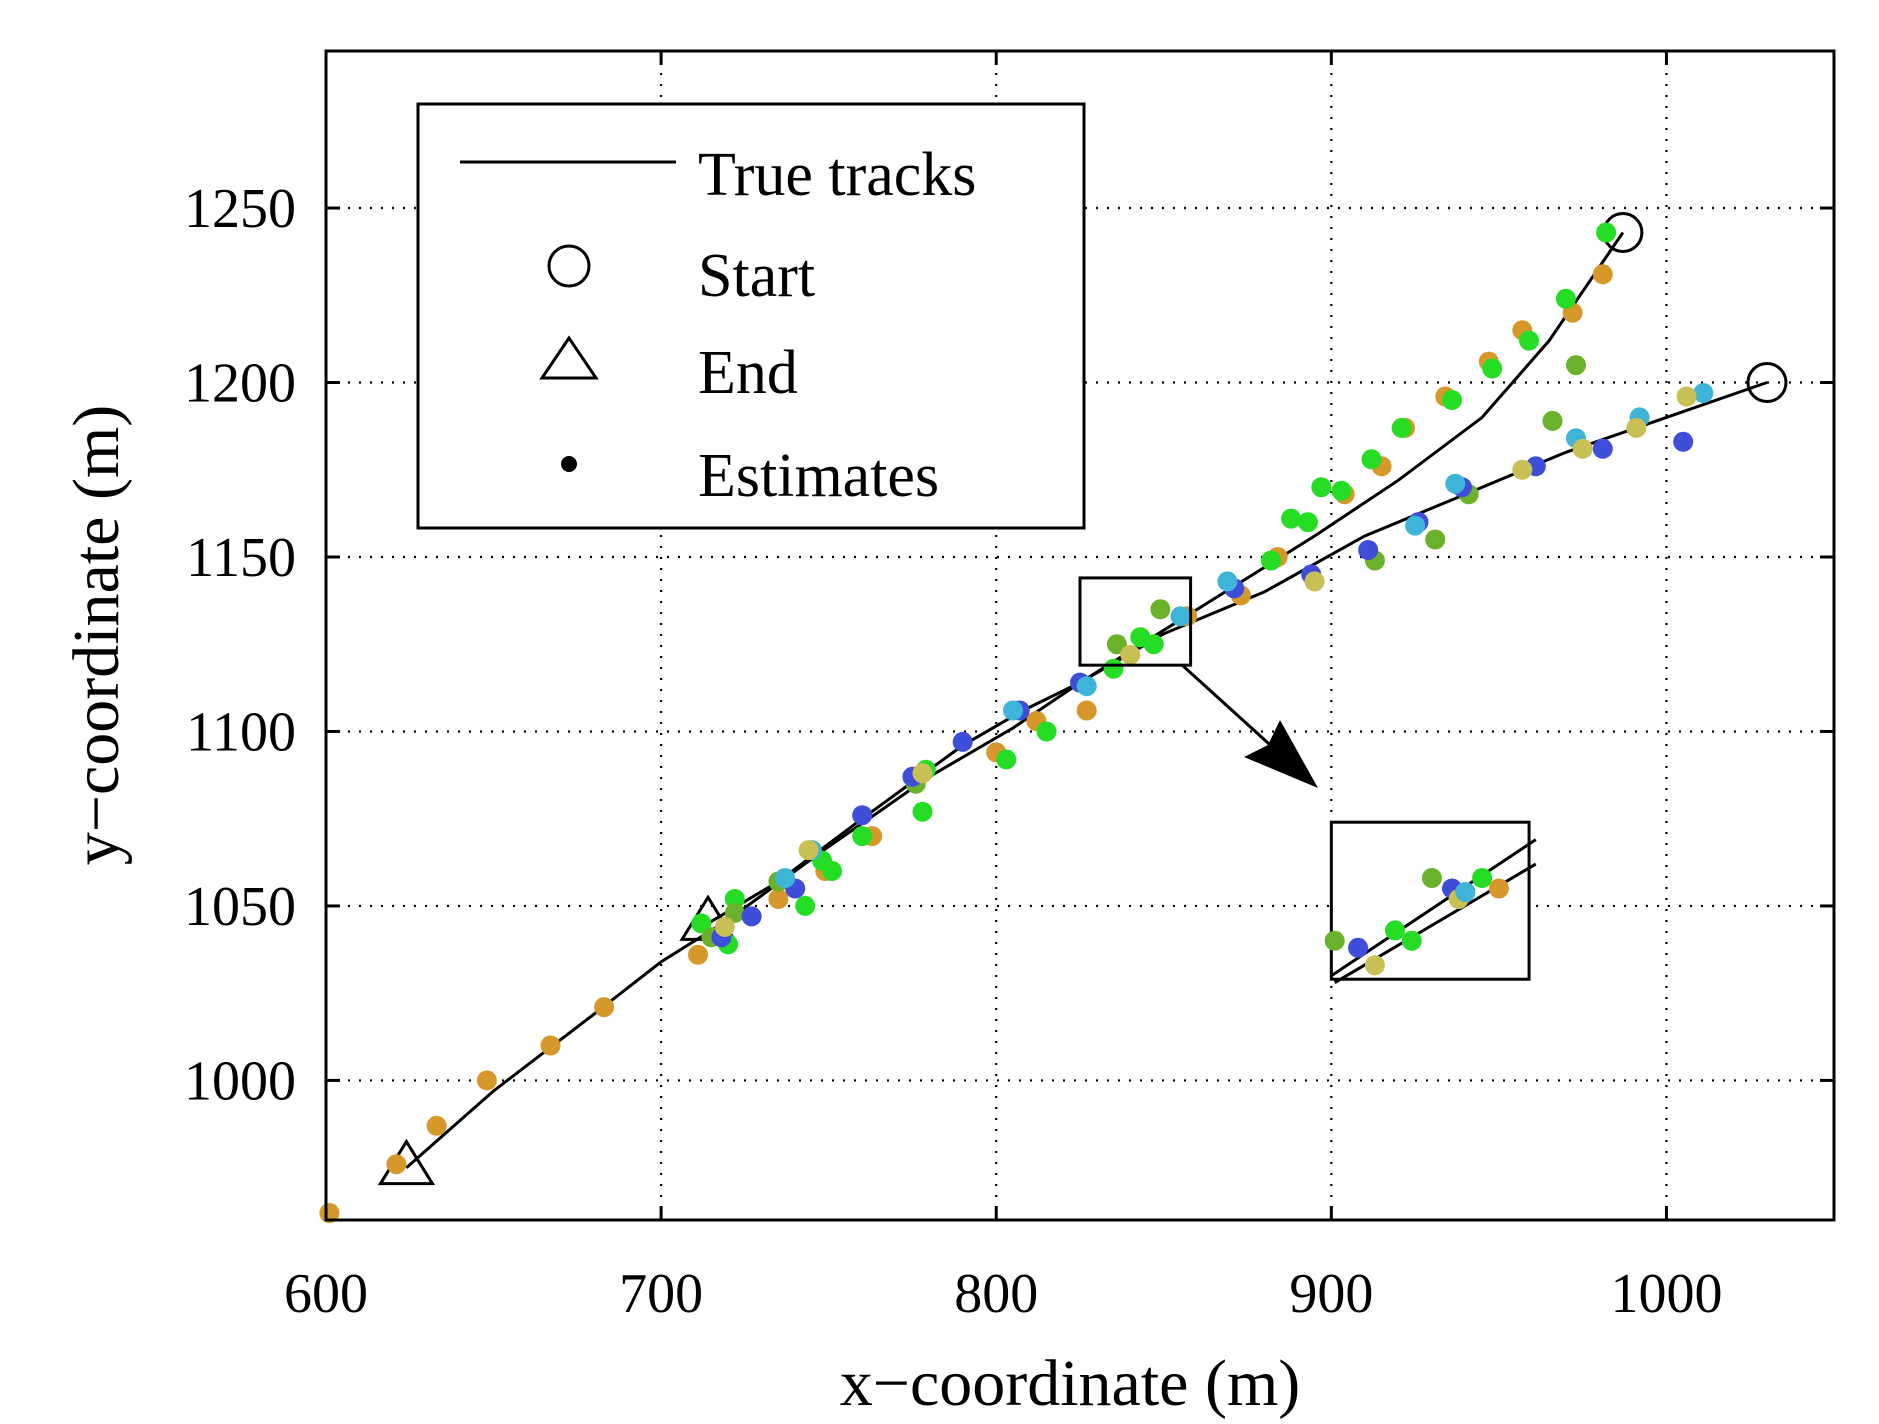 The image size is (1879, 1424). Describe the element at coordinates (661, 1294) in the screenshot. I see `x-tick-label: 700` at that location.